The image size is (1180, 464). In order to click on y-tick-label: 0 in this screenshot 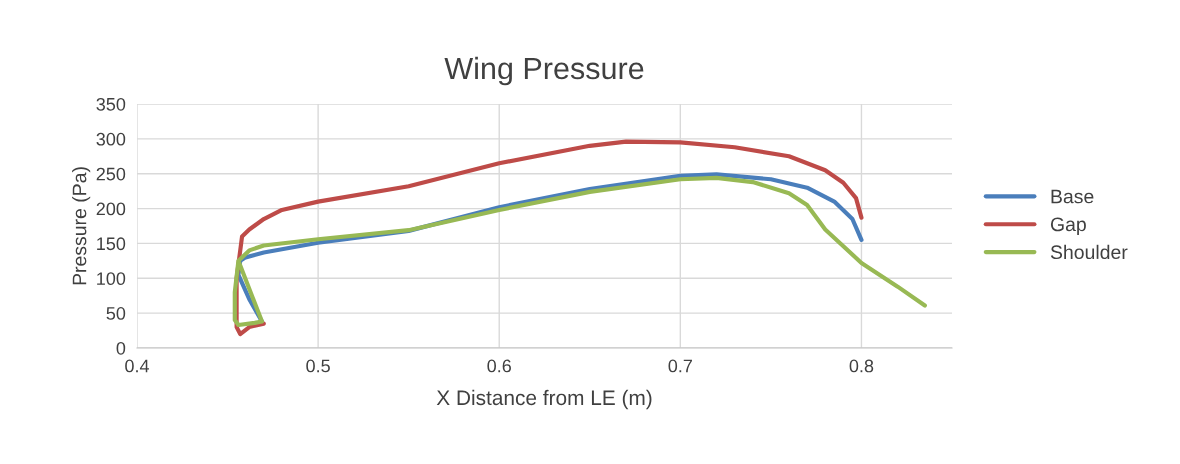, I will do `click(121, 348)`.